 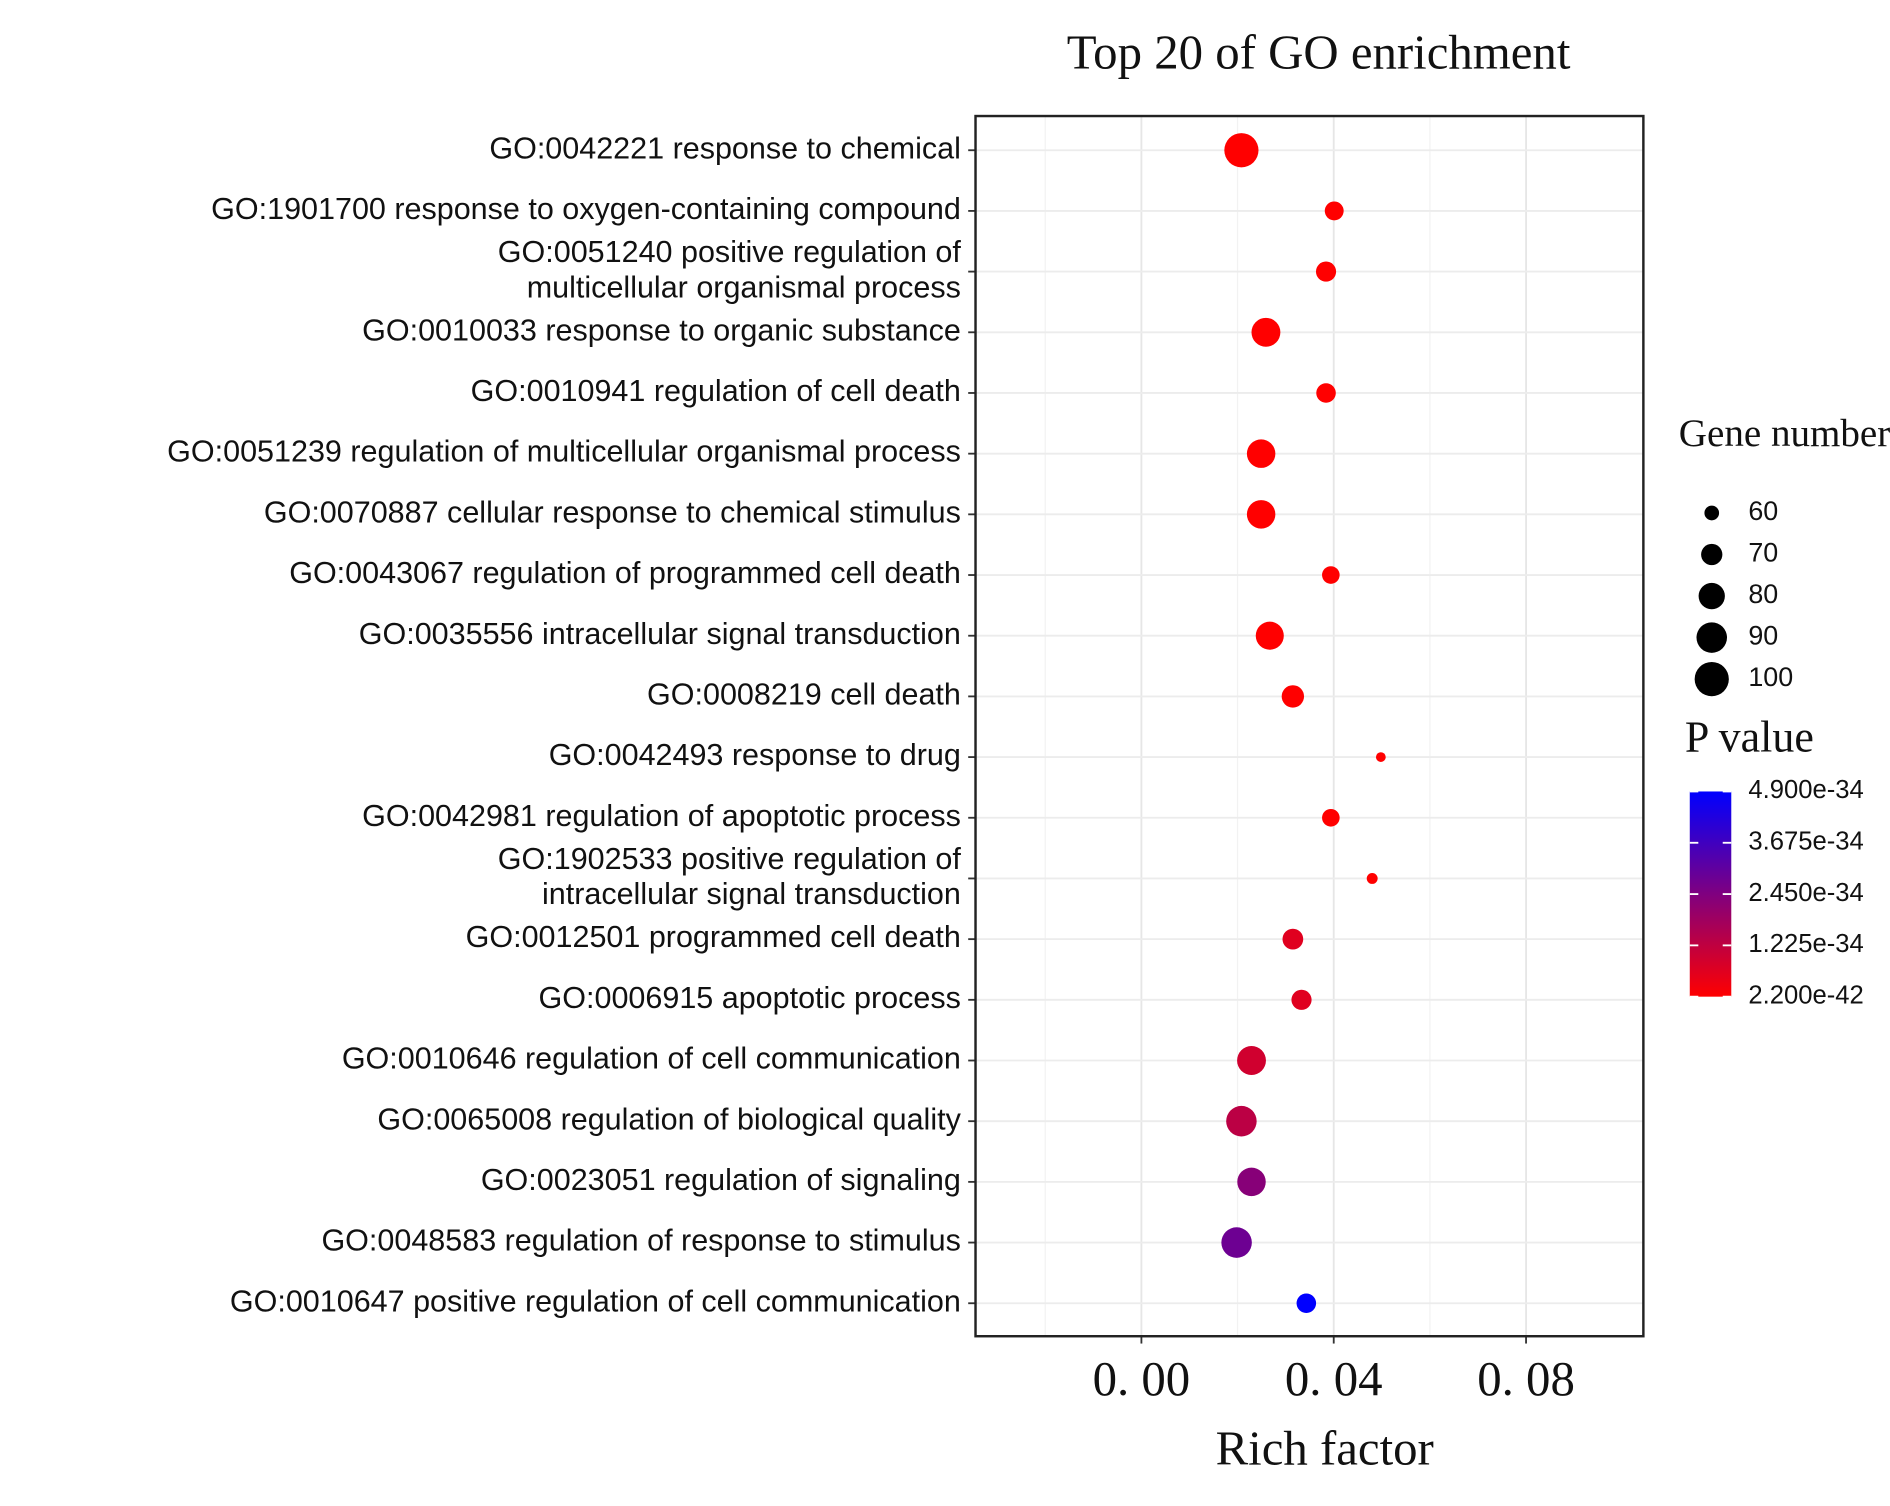 What do you see at coordinates (1763, 511) in the screenshot?
I see `size-legend-label: 60` at bounding box center [1763, 511].